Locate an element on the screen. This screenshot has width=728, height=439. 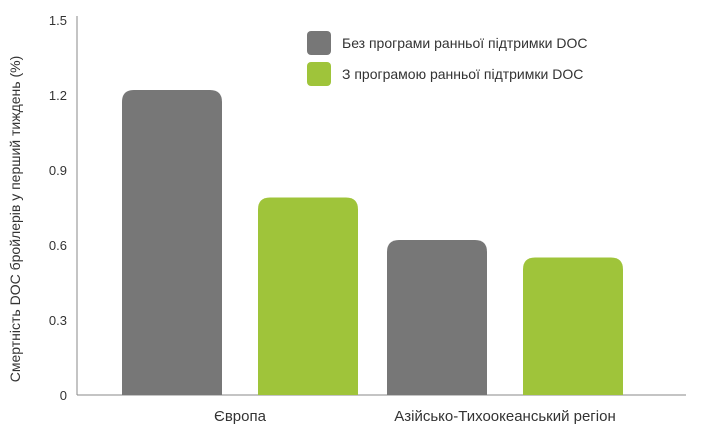
x-category-label: Азійсько-Тихоокеанський регіон is located at coordinates (505, 416).